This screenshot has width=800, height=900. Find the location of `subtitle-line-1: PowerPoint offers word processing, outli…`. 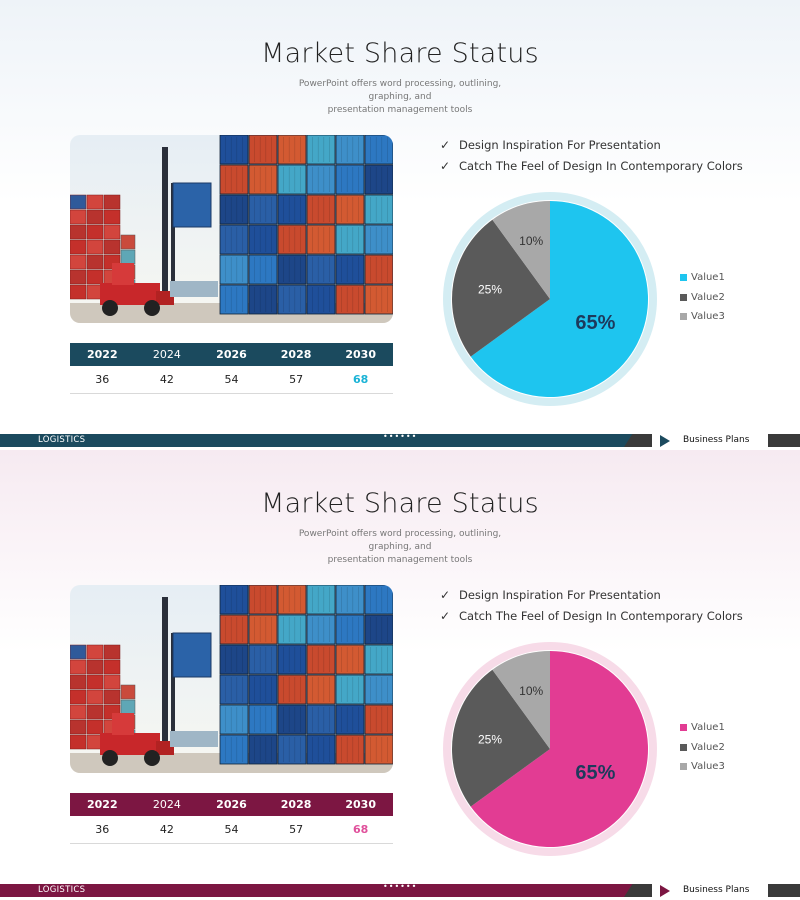

subtitle-line-1: PowerPoint offers word processing, outli… is located at coordinates (400, 90).